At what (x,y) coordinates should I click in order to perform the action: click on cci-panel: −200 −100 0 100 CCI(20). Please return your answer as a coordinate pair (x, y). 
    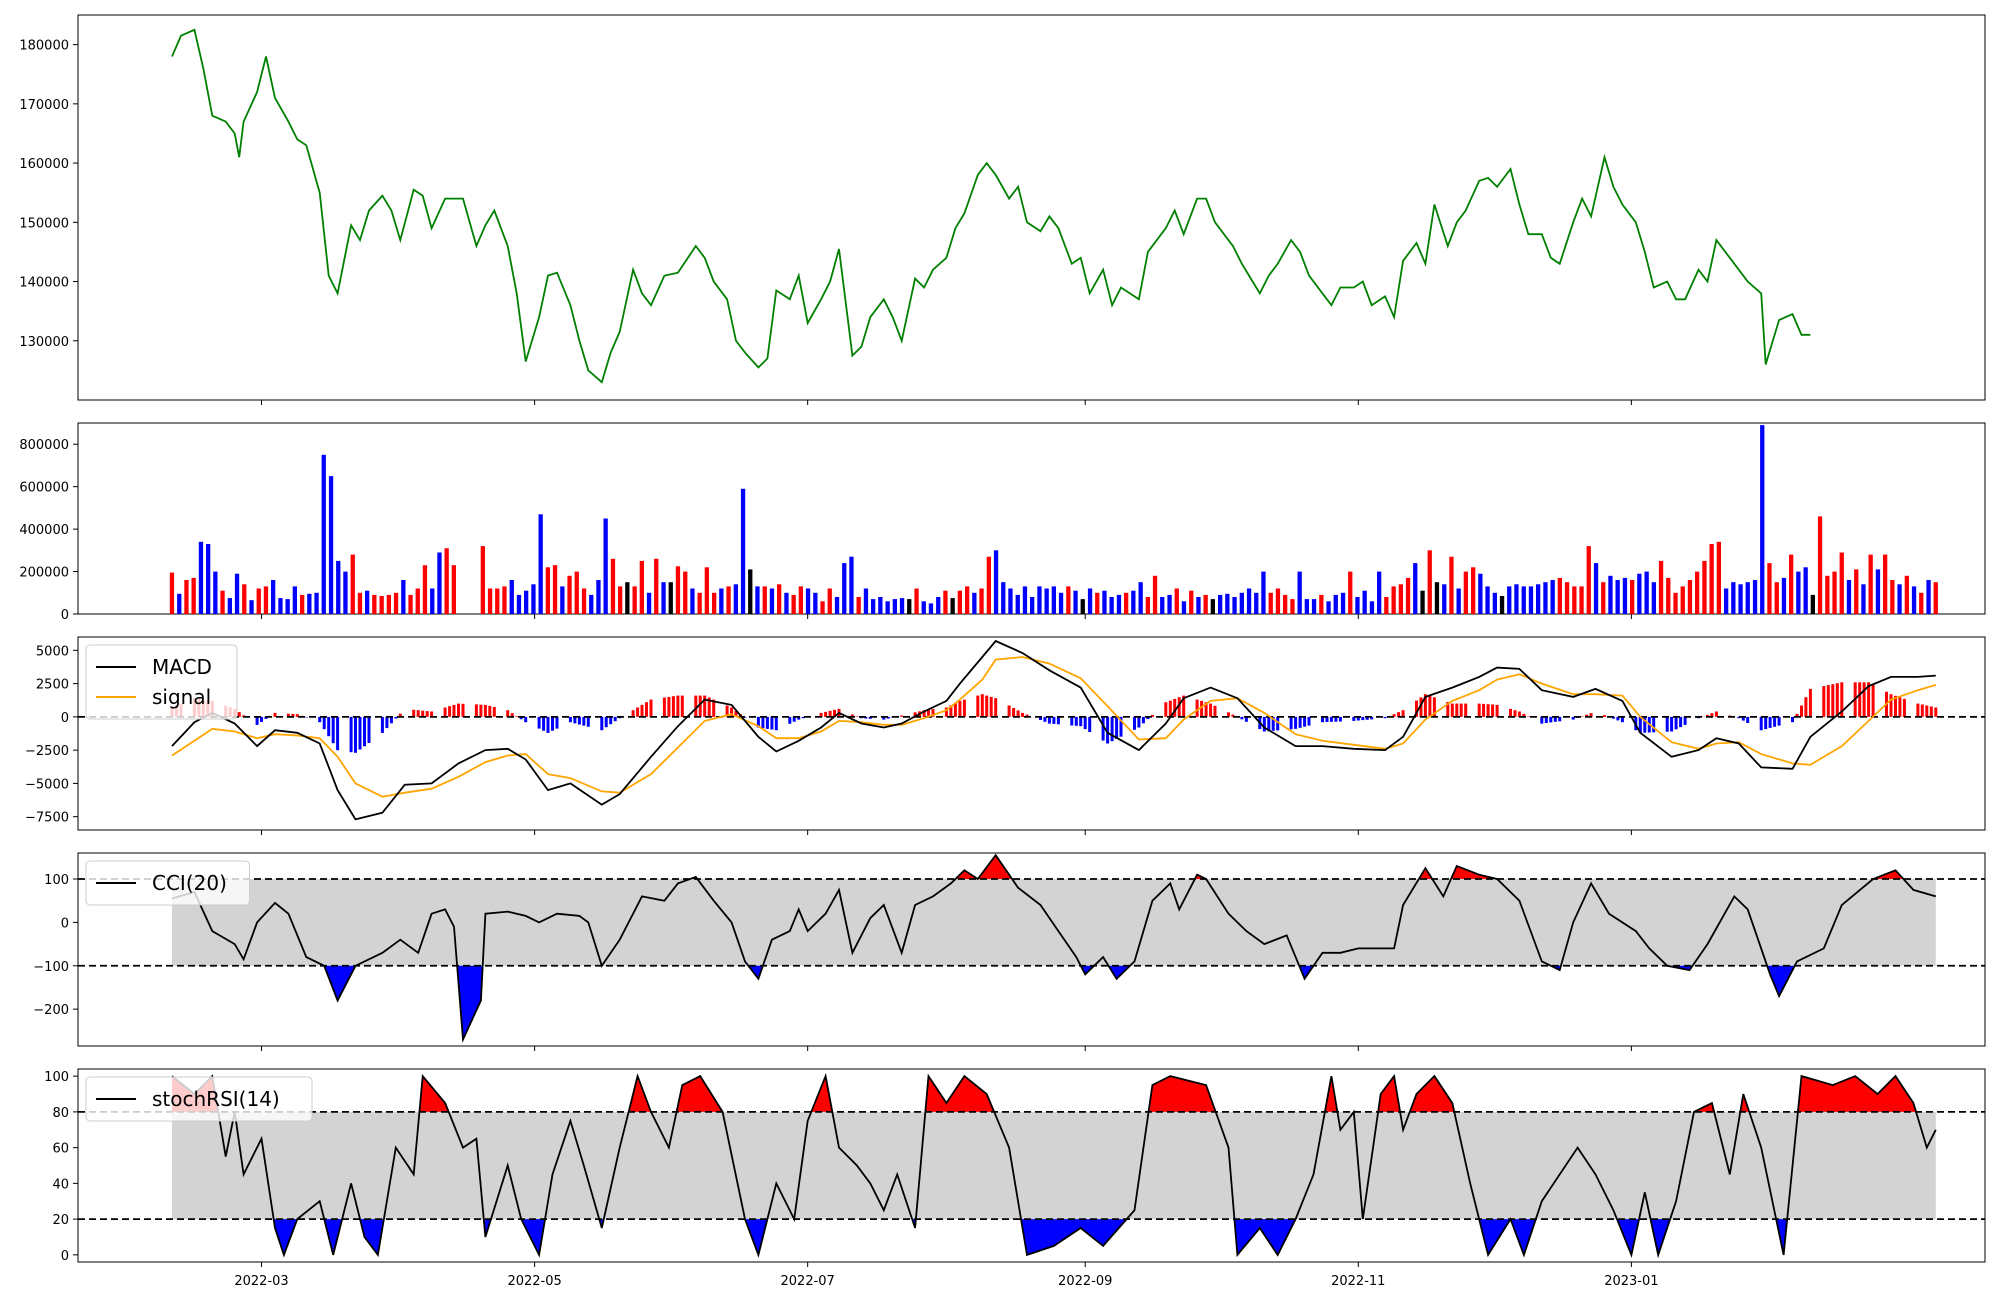
    Looking at the image, I should click on (1009, 951).